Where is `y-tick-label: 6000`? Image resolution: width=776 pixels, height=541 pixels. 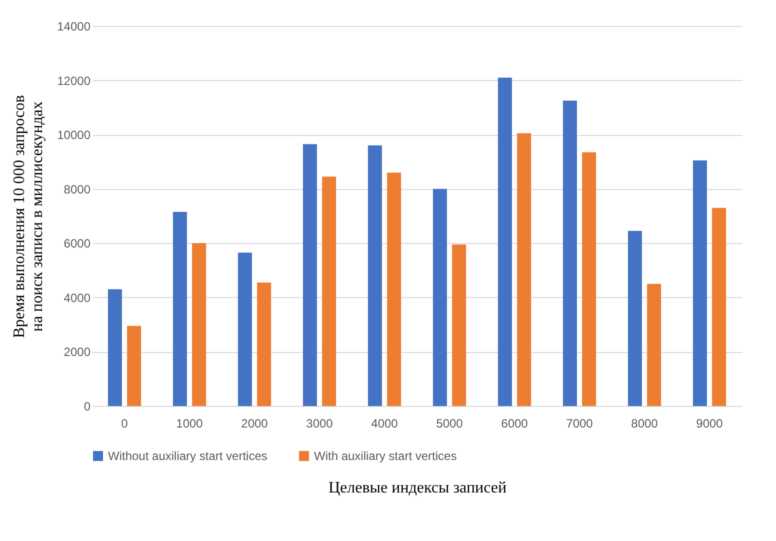
y-tick-label: 6000 is located at coordinates (77, 243).